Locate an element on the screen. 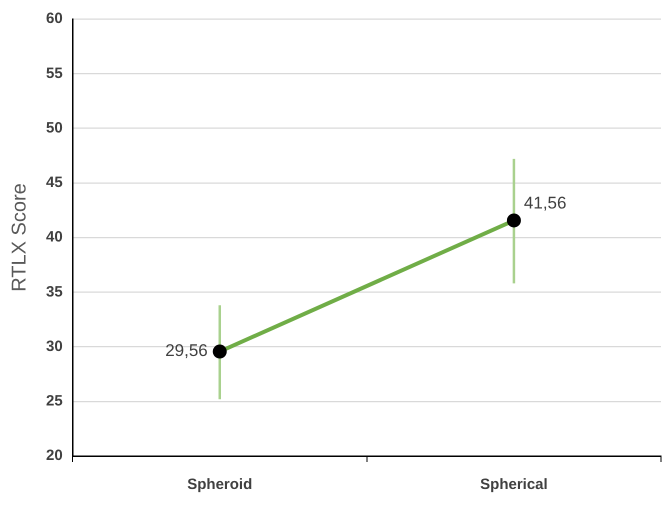 The image size is (670, 510). y-tick-label: 40 is located at coordinates (54, 237).